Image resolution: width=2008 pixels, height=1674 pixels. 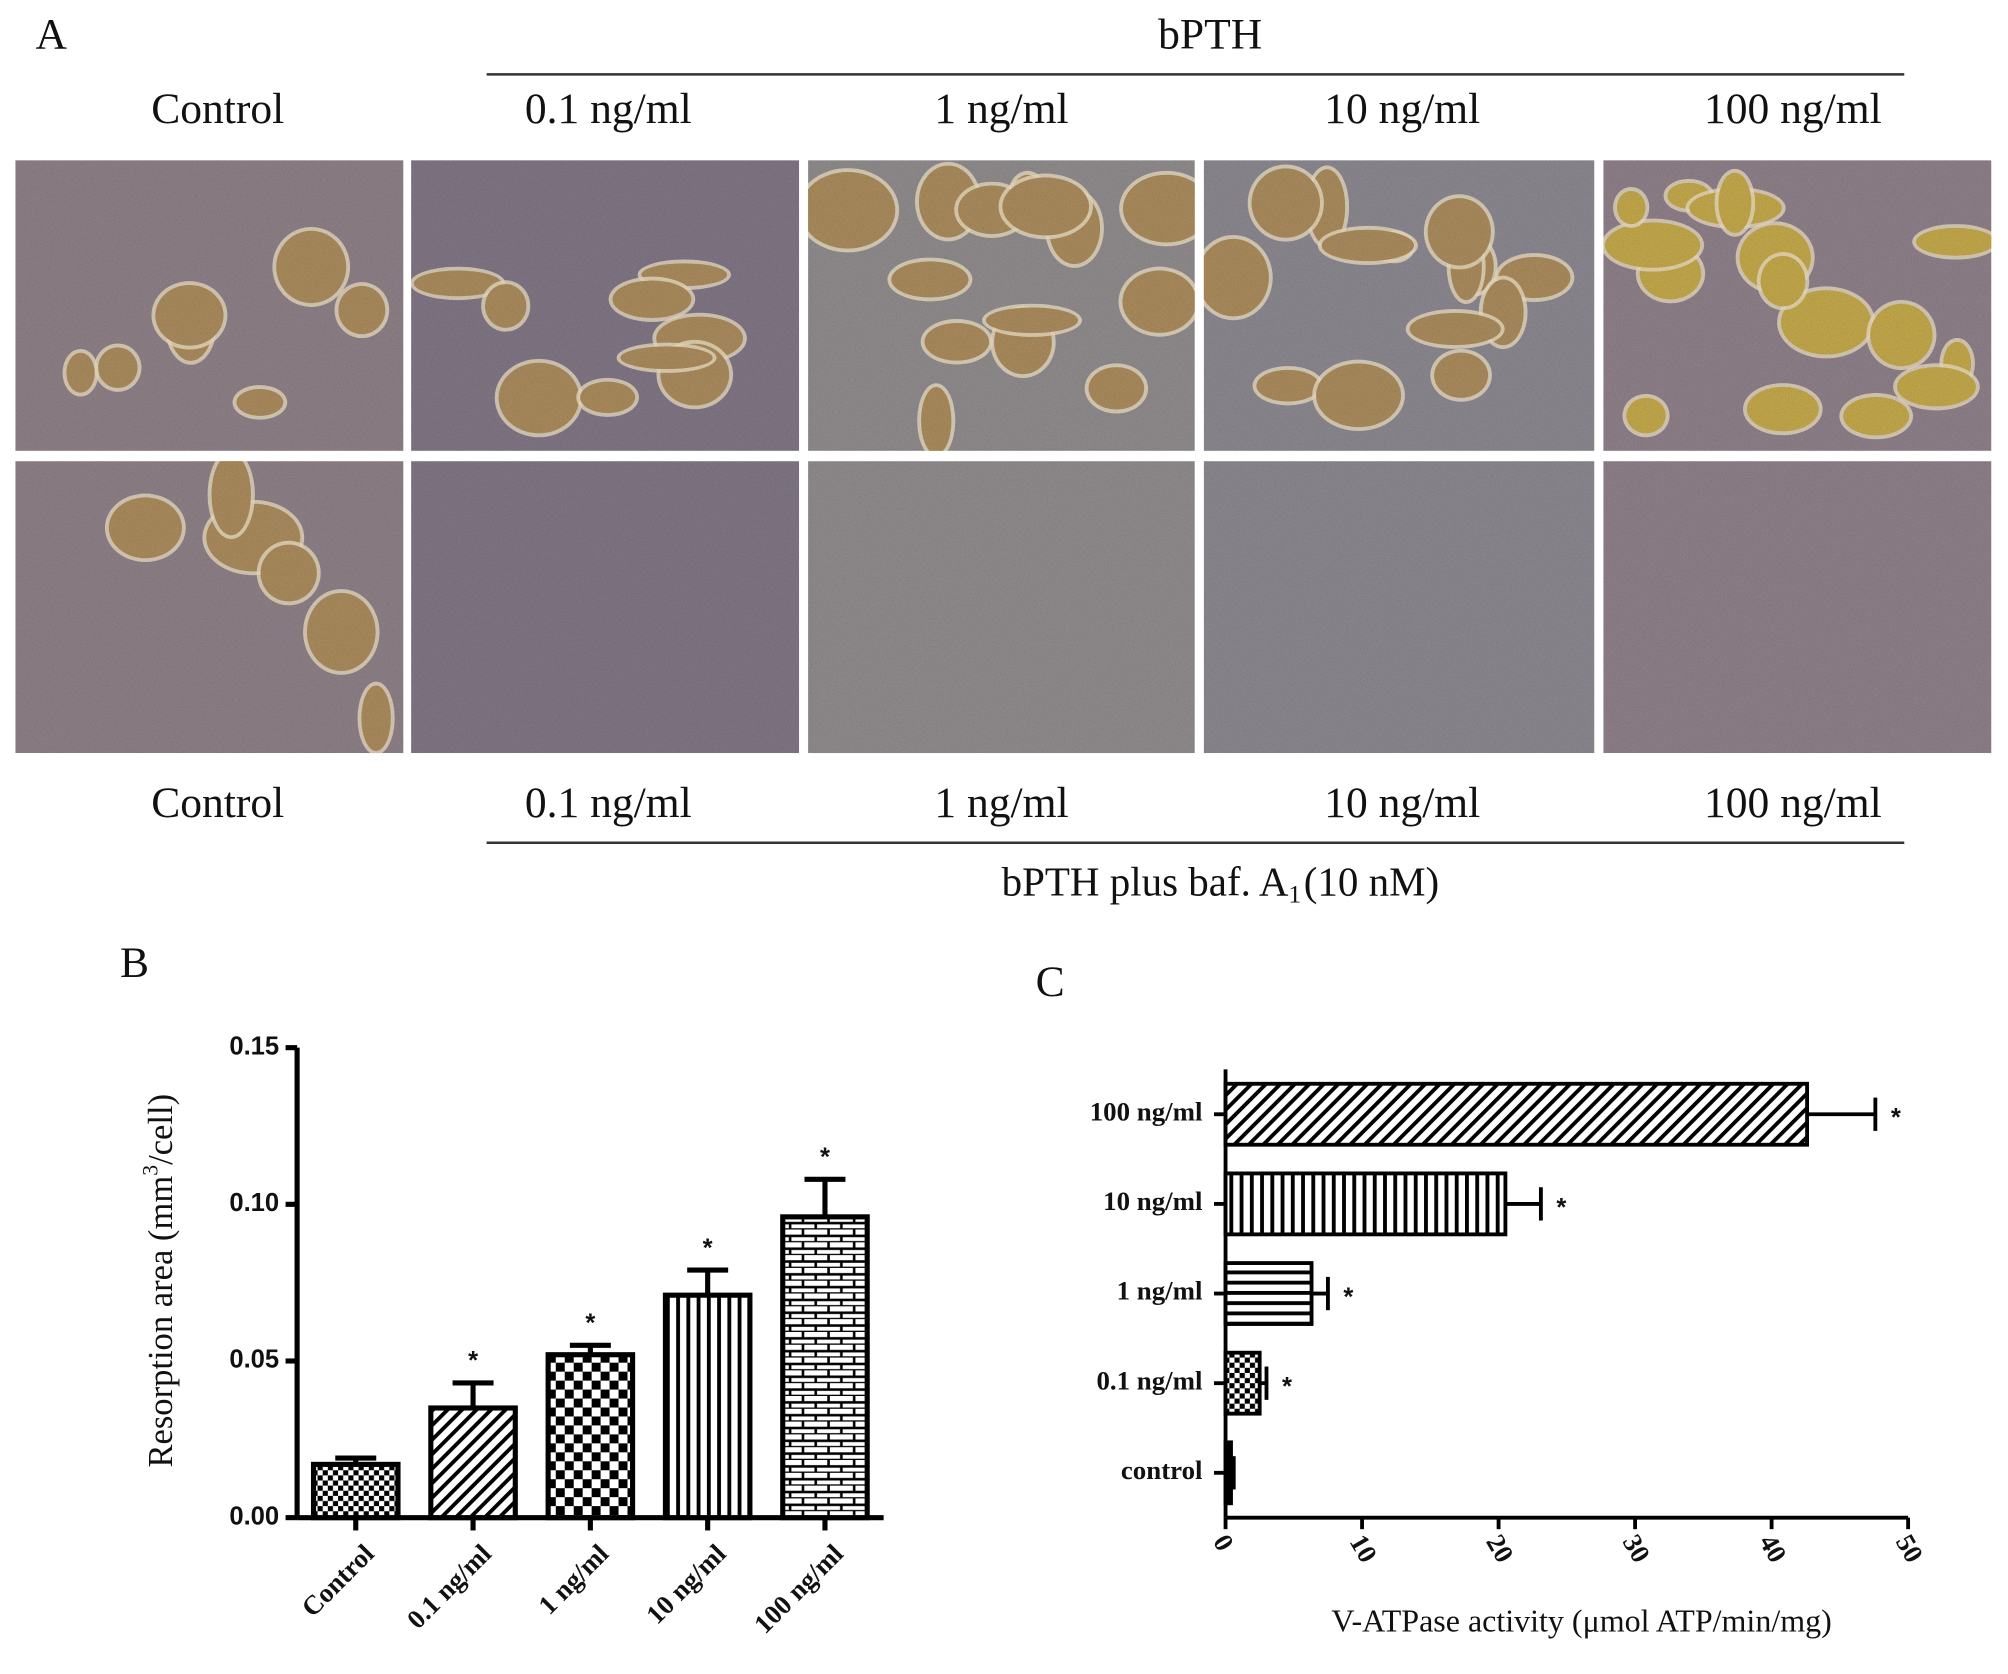 I want to click on x-axis-title: V-ATPase activity (μmol ATP/min/mg), so click(x=1581, y=1620).